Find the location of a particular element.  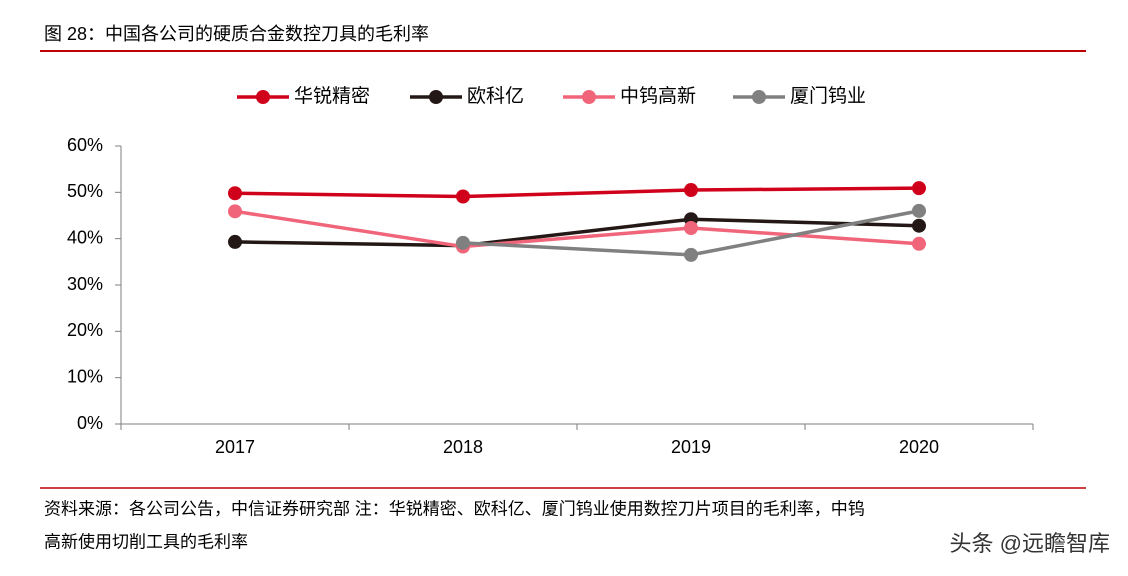

y-tick-label: 10% is located at coordinates (85, 376).